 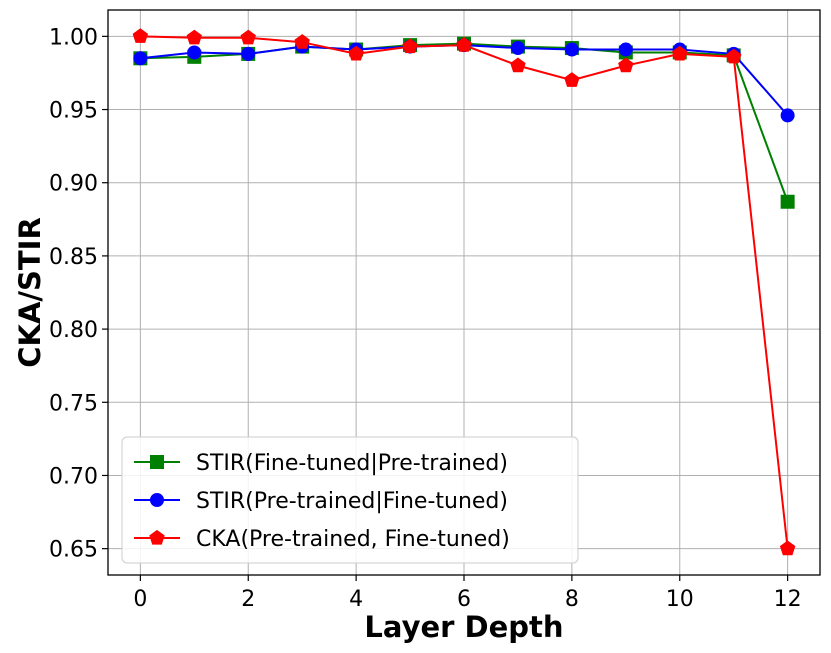 I want to click on y-tick-label: 1.00, so click(x=73, y=37).